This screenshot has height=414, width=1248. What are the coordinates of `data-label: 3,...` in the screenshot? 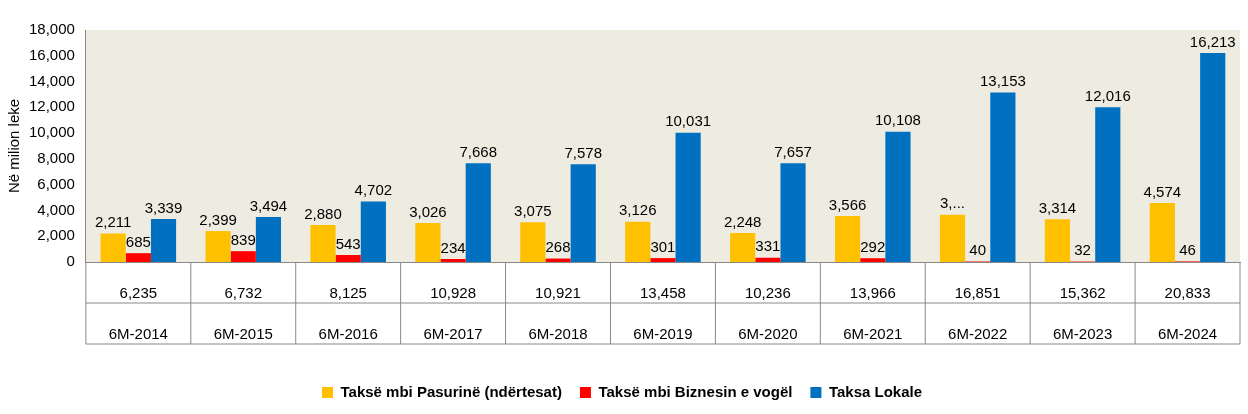 It's located at (953, 203).